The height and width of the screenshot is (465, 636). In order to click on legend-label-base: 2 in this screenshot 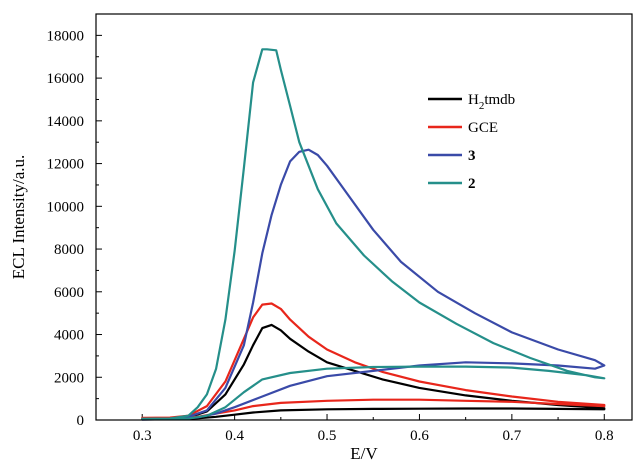, I will do `click(472, 184)`.